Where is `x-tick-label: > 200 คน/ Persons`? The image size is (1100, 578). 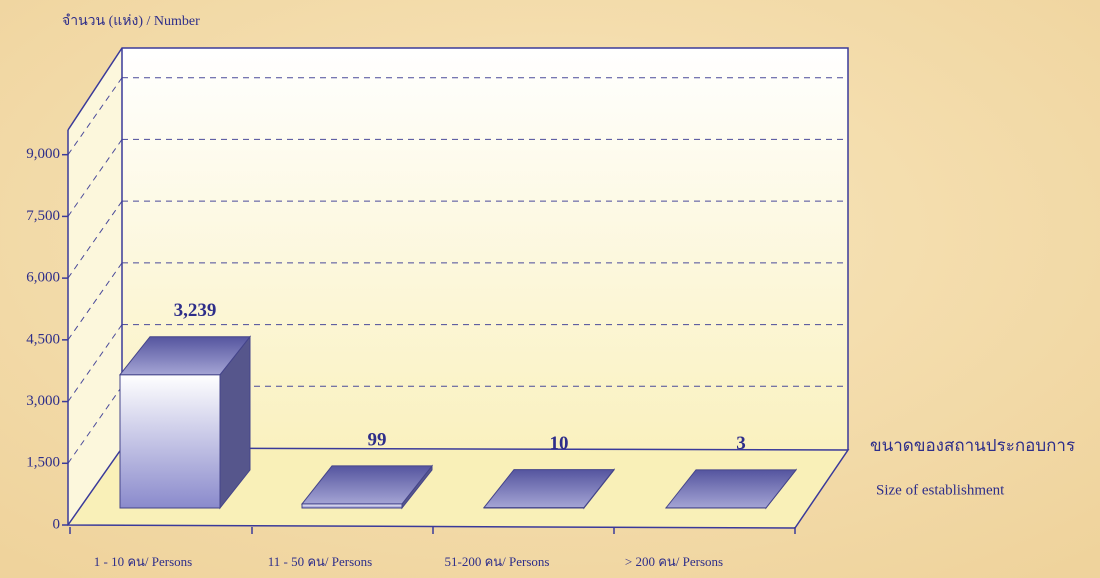
x-tick-label: > 200 คน/ Persons is located at coordinates (674, 561).